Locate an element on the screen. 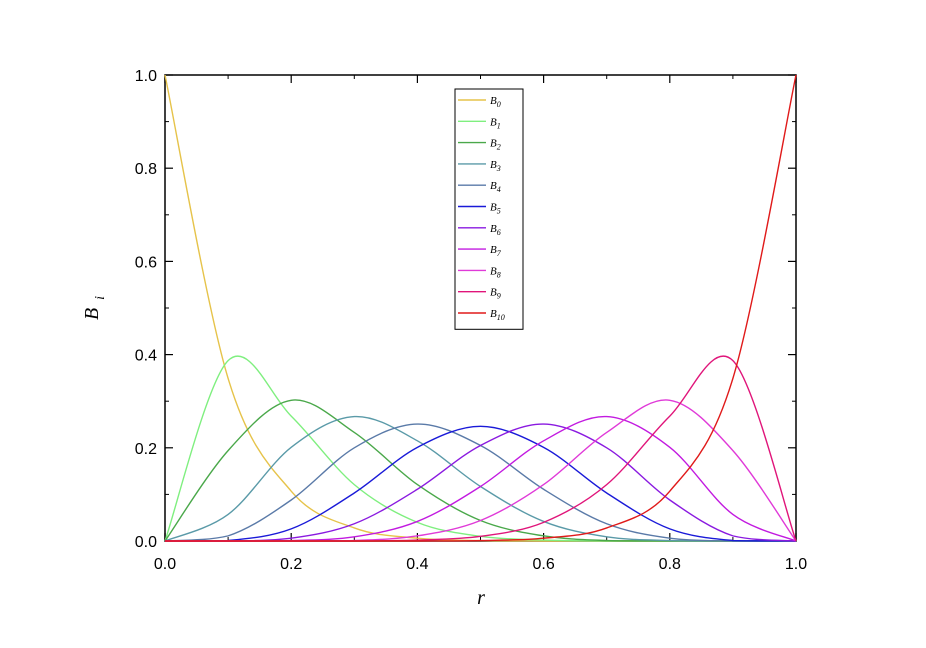  series-line-b5 is located at coordinates (480, 483).